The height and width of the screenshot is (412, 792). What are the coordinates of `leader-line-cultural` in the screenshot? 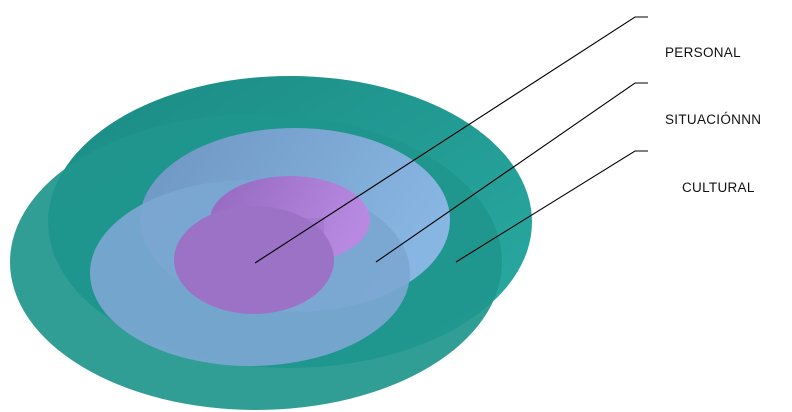 It's located at (551, 206).